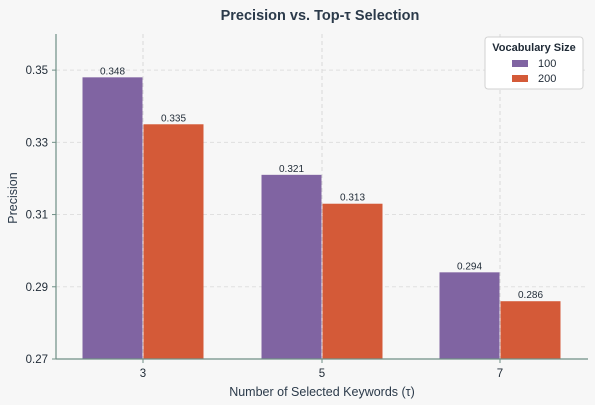 The width and height of the screenshot is (595, 405). What do you see at coordinates (37, 288) in the screenshot?
I see `y-tick-label: 0.29` at bounding box center [37, 288].